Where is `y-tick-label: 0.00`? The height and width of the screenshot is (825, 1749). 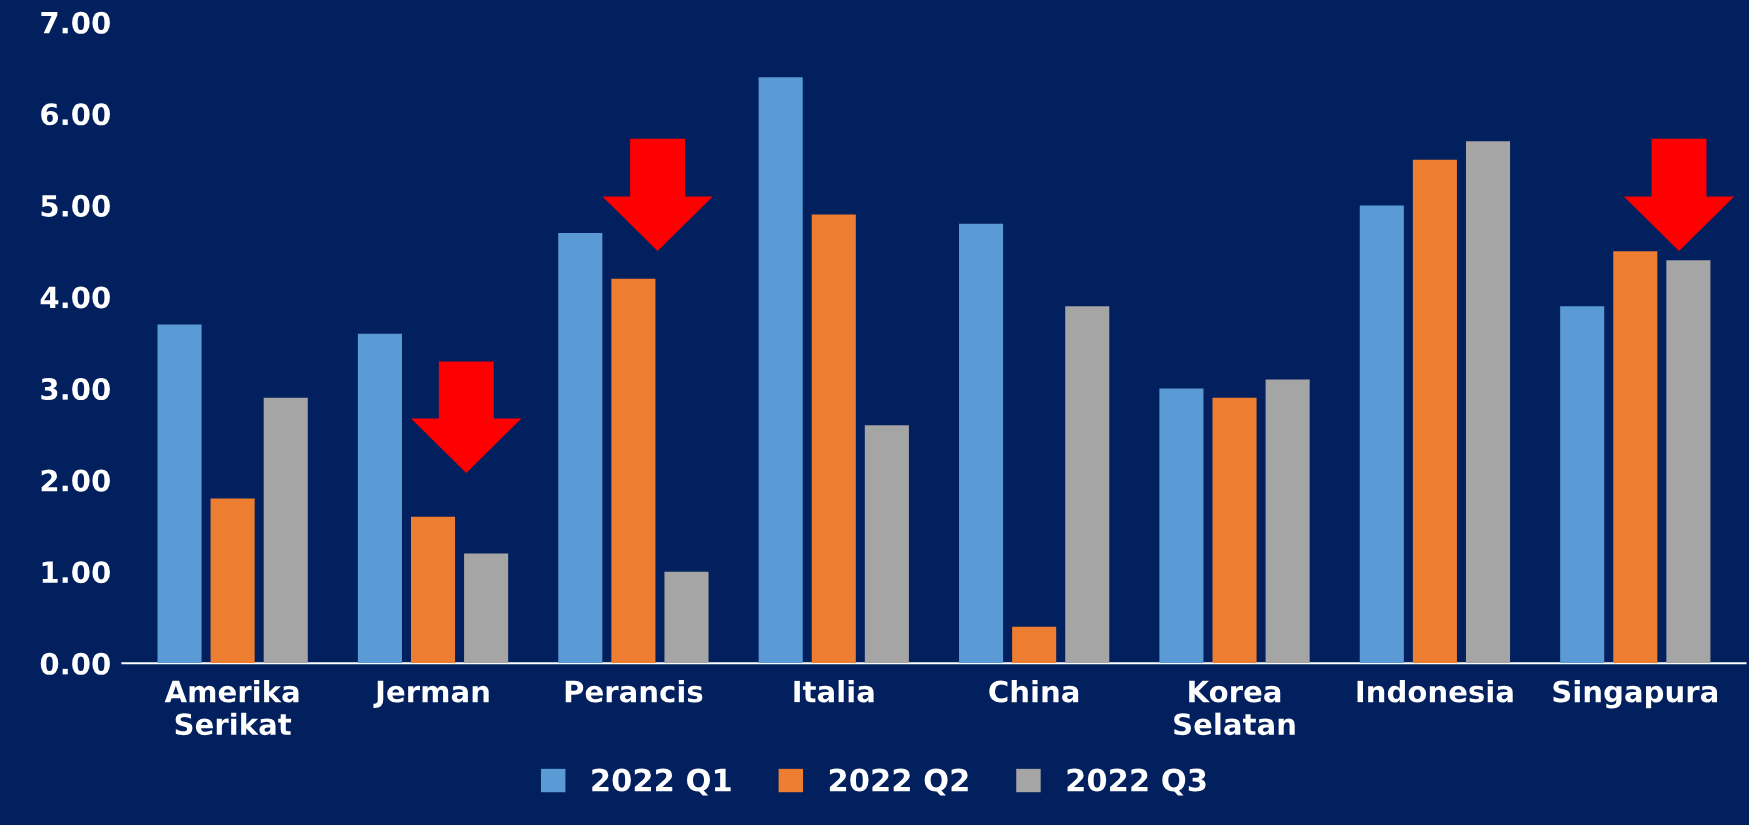 y-tick-label: 0.00 is located at coordinates (75, 663).